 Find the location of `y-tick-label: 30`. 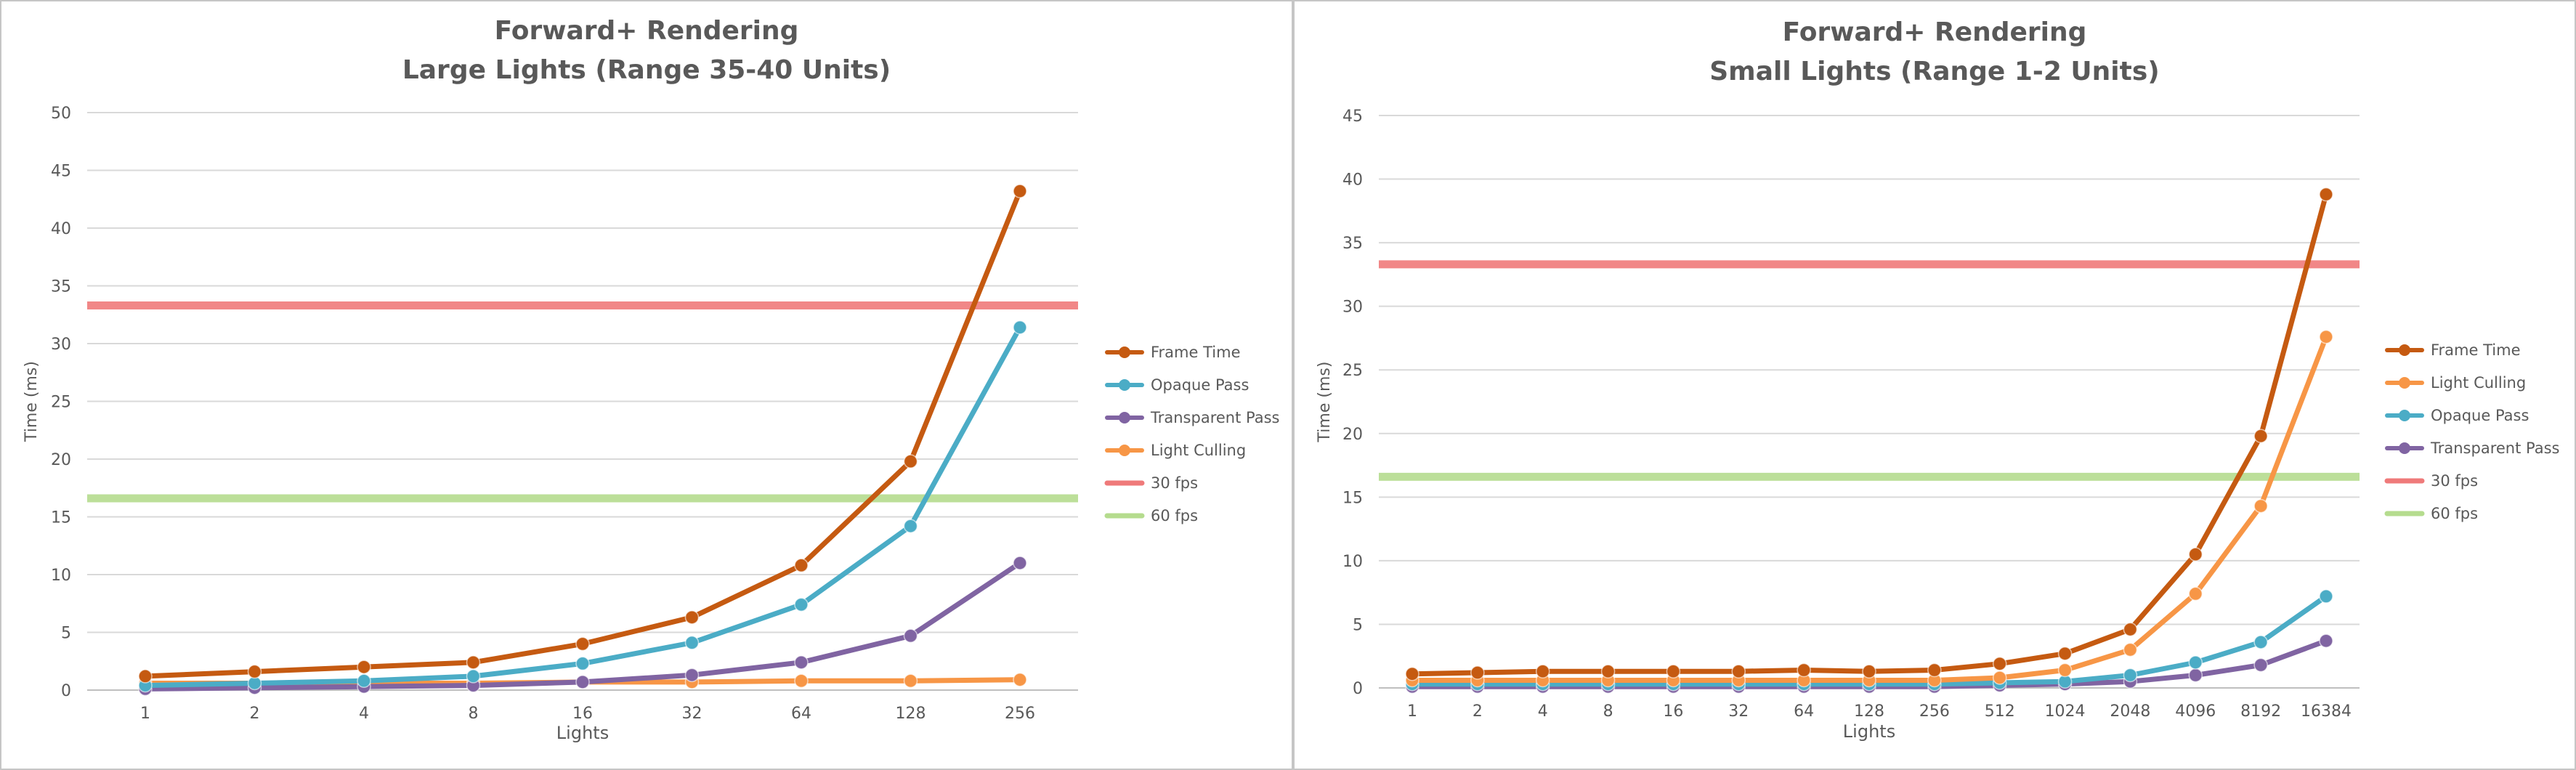

y-tick-label: 30 is located at coordinates (61, 345).